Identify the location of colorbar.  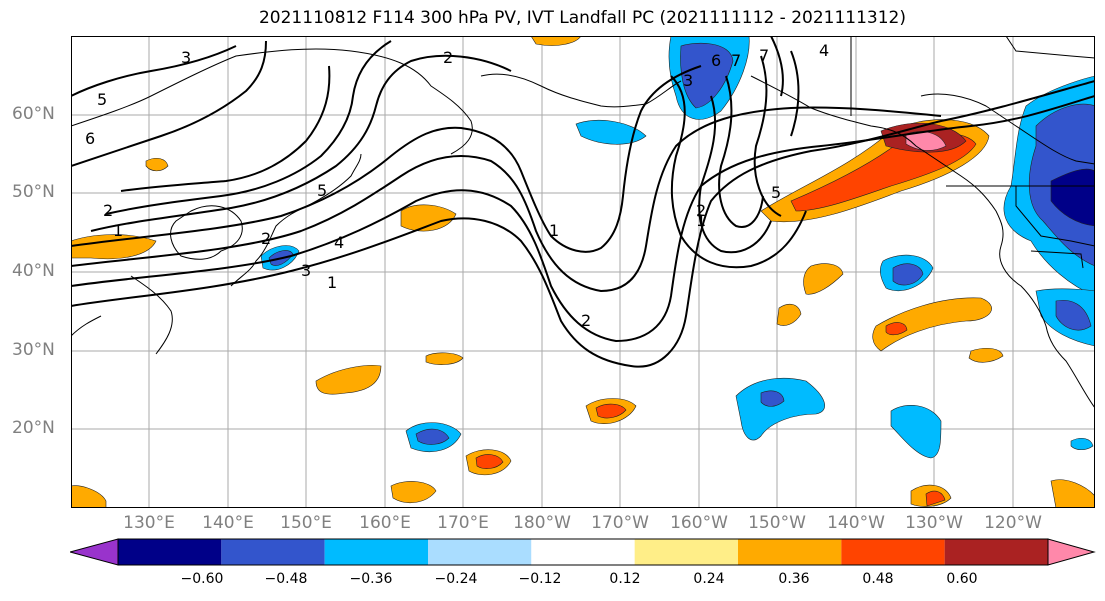
(583, 552).